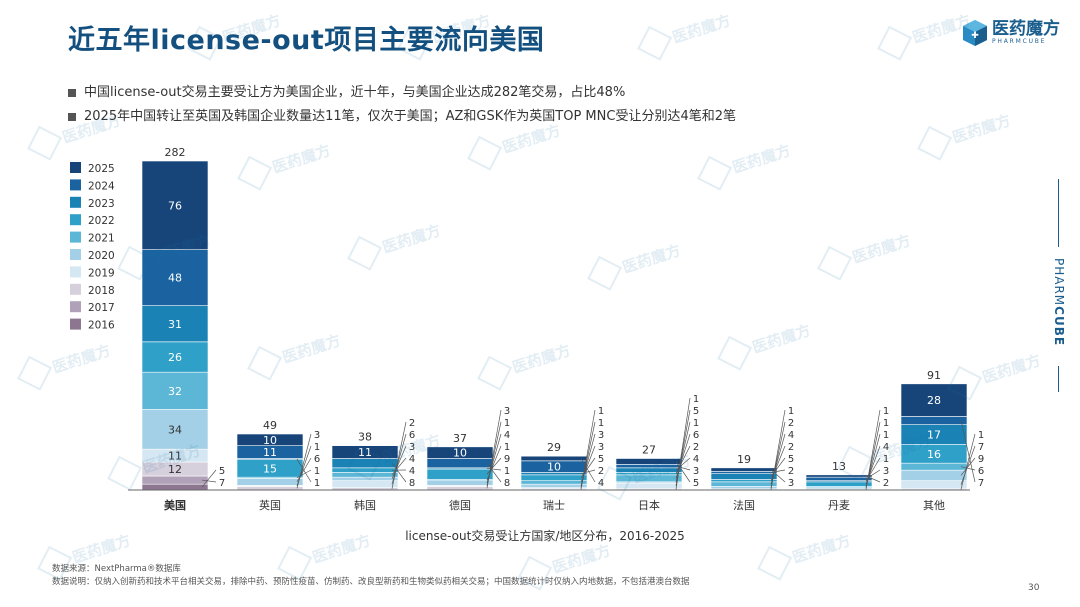 The image size is (1080, 607). I want to click on bar-segment-label: 34, so click(175, 429).